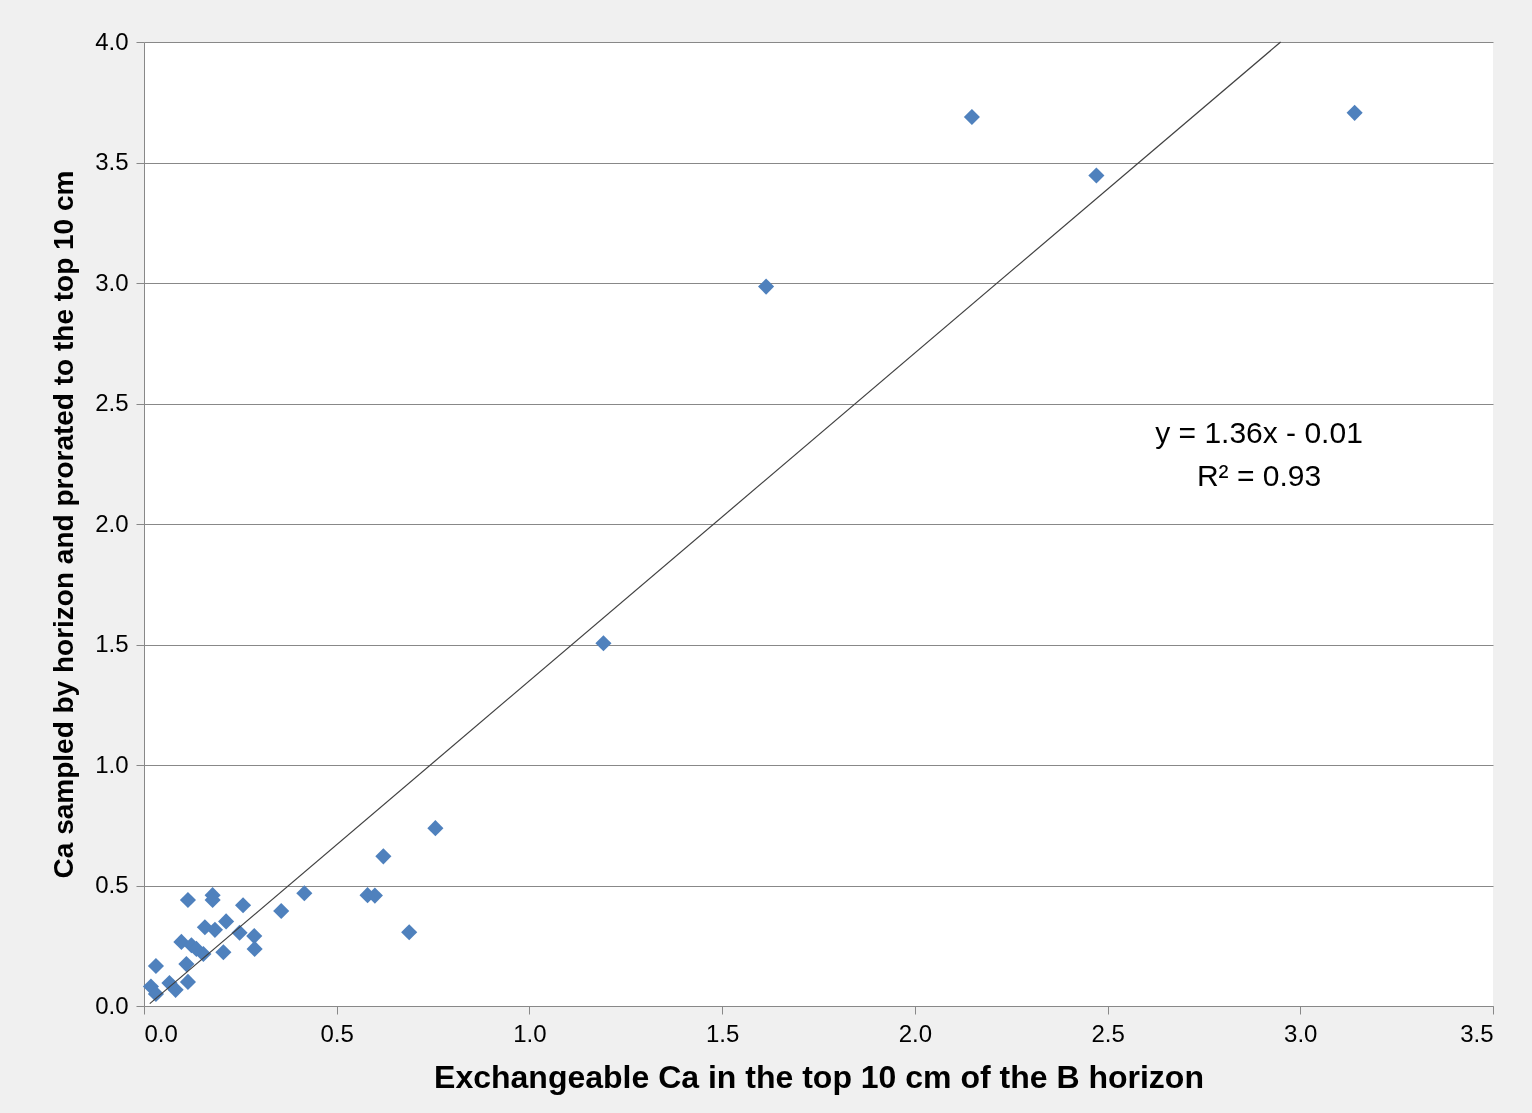 The width and height of the screenshot is (1532, 1113). I want to click on x-tick-label: 0.0, so click(161, 1033).